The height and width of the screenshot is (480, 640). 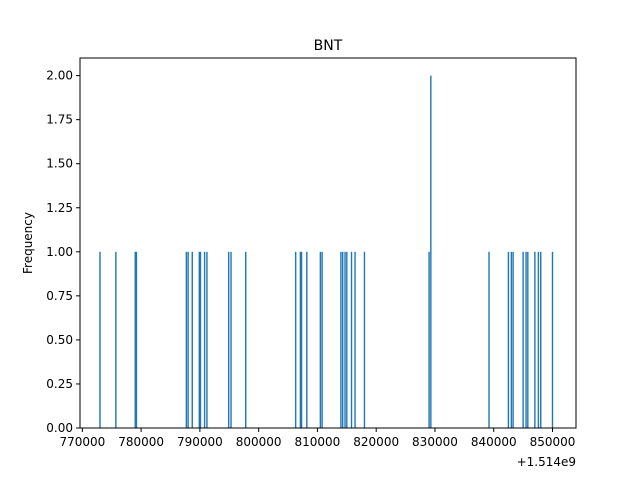 I want to click on x-tick-label: 830000, so click(x=435, y=442).